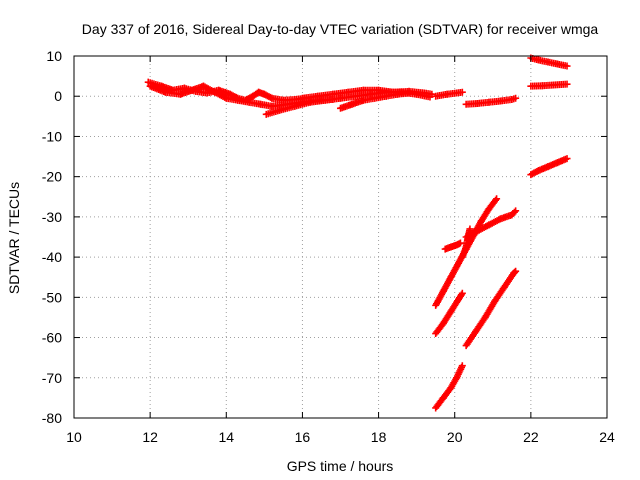  I want to click on y-tick-label: -10, so click(52, 136).